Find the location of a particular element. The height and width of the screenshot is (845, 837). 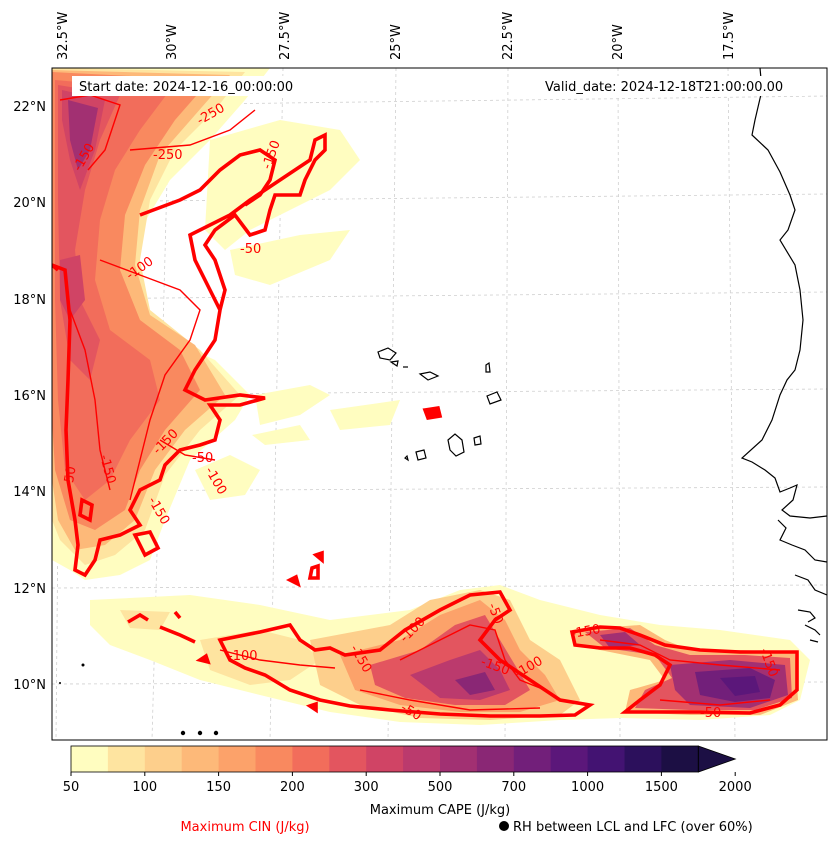

valid-date: Valid_date: 2024-12-18T21:00:00.00 is located at coordinates (664, 87).